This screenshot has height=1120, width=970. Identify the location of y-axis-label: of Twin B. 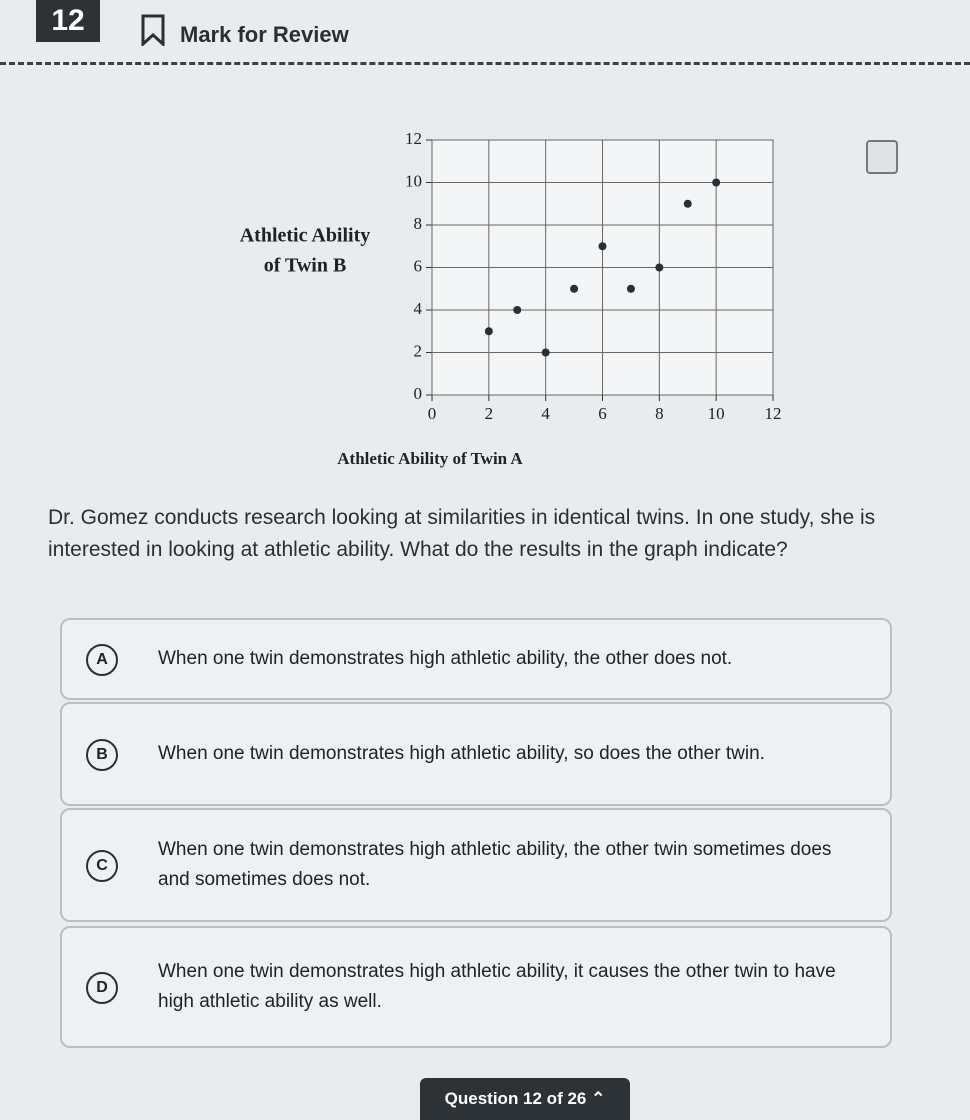
(305, 266).